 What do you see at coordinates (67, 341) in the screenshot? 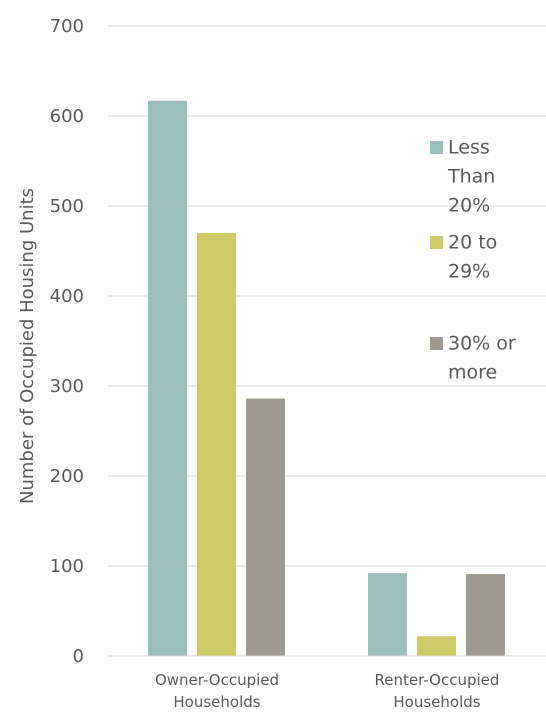
I see `y-axis-ticks: 0 100 200 300 400 500 600 700` at bounding box center [67, 341].